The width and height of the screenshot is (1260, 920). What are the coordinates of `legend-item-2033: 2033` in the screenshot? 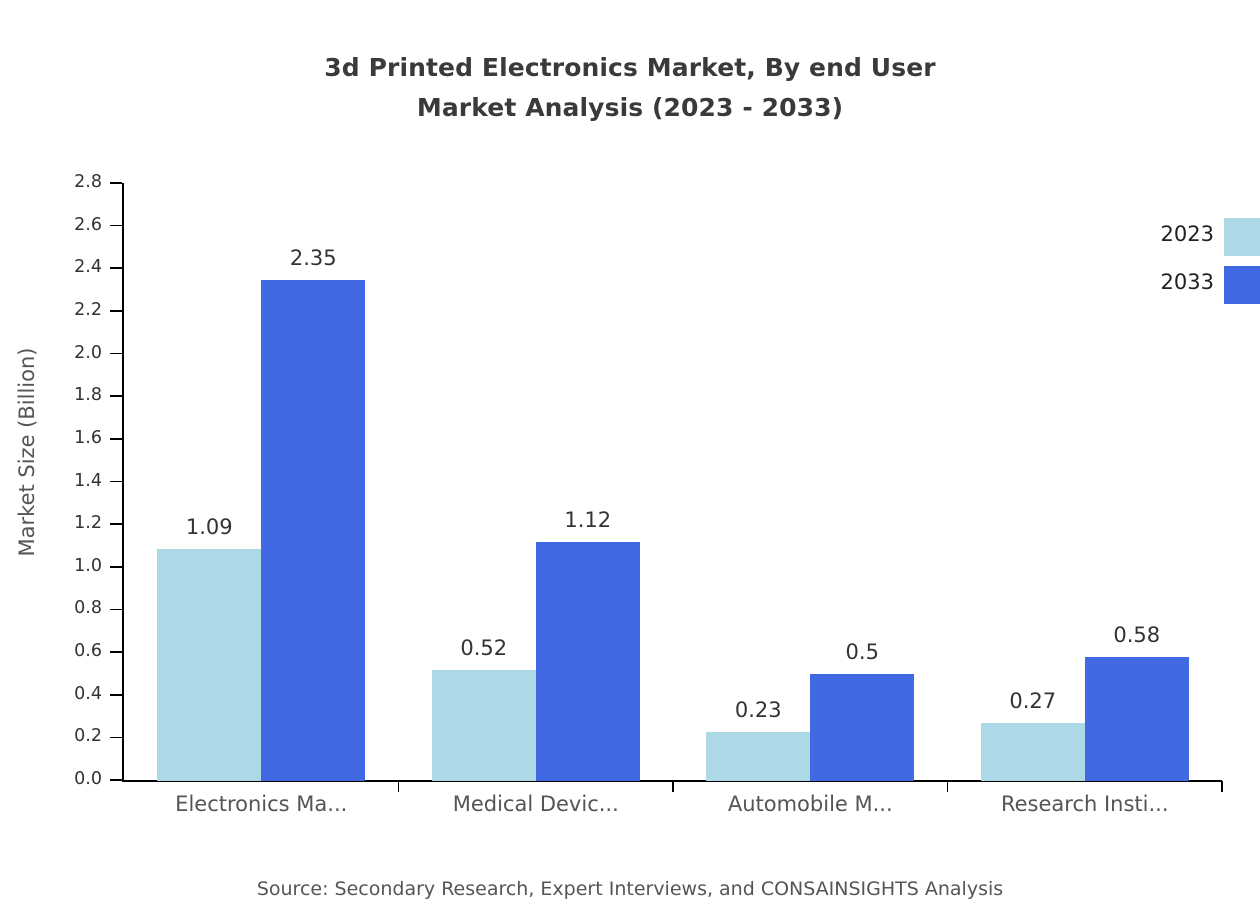 It's located at (1185, 285).